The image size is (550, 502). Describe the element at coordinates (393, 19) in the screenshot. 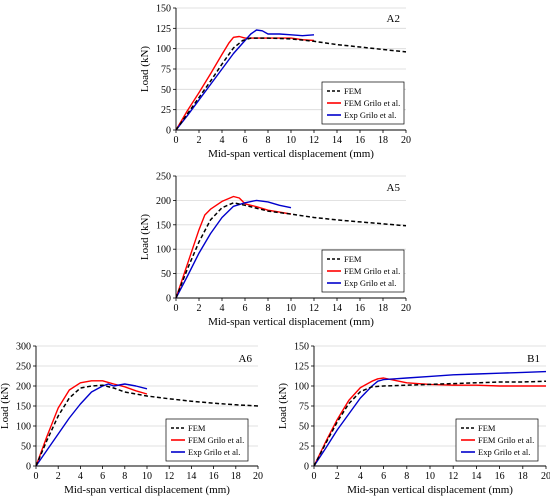

I see `panel-label: A2` at that location.